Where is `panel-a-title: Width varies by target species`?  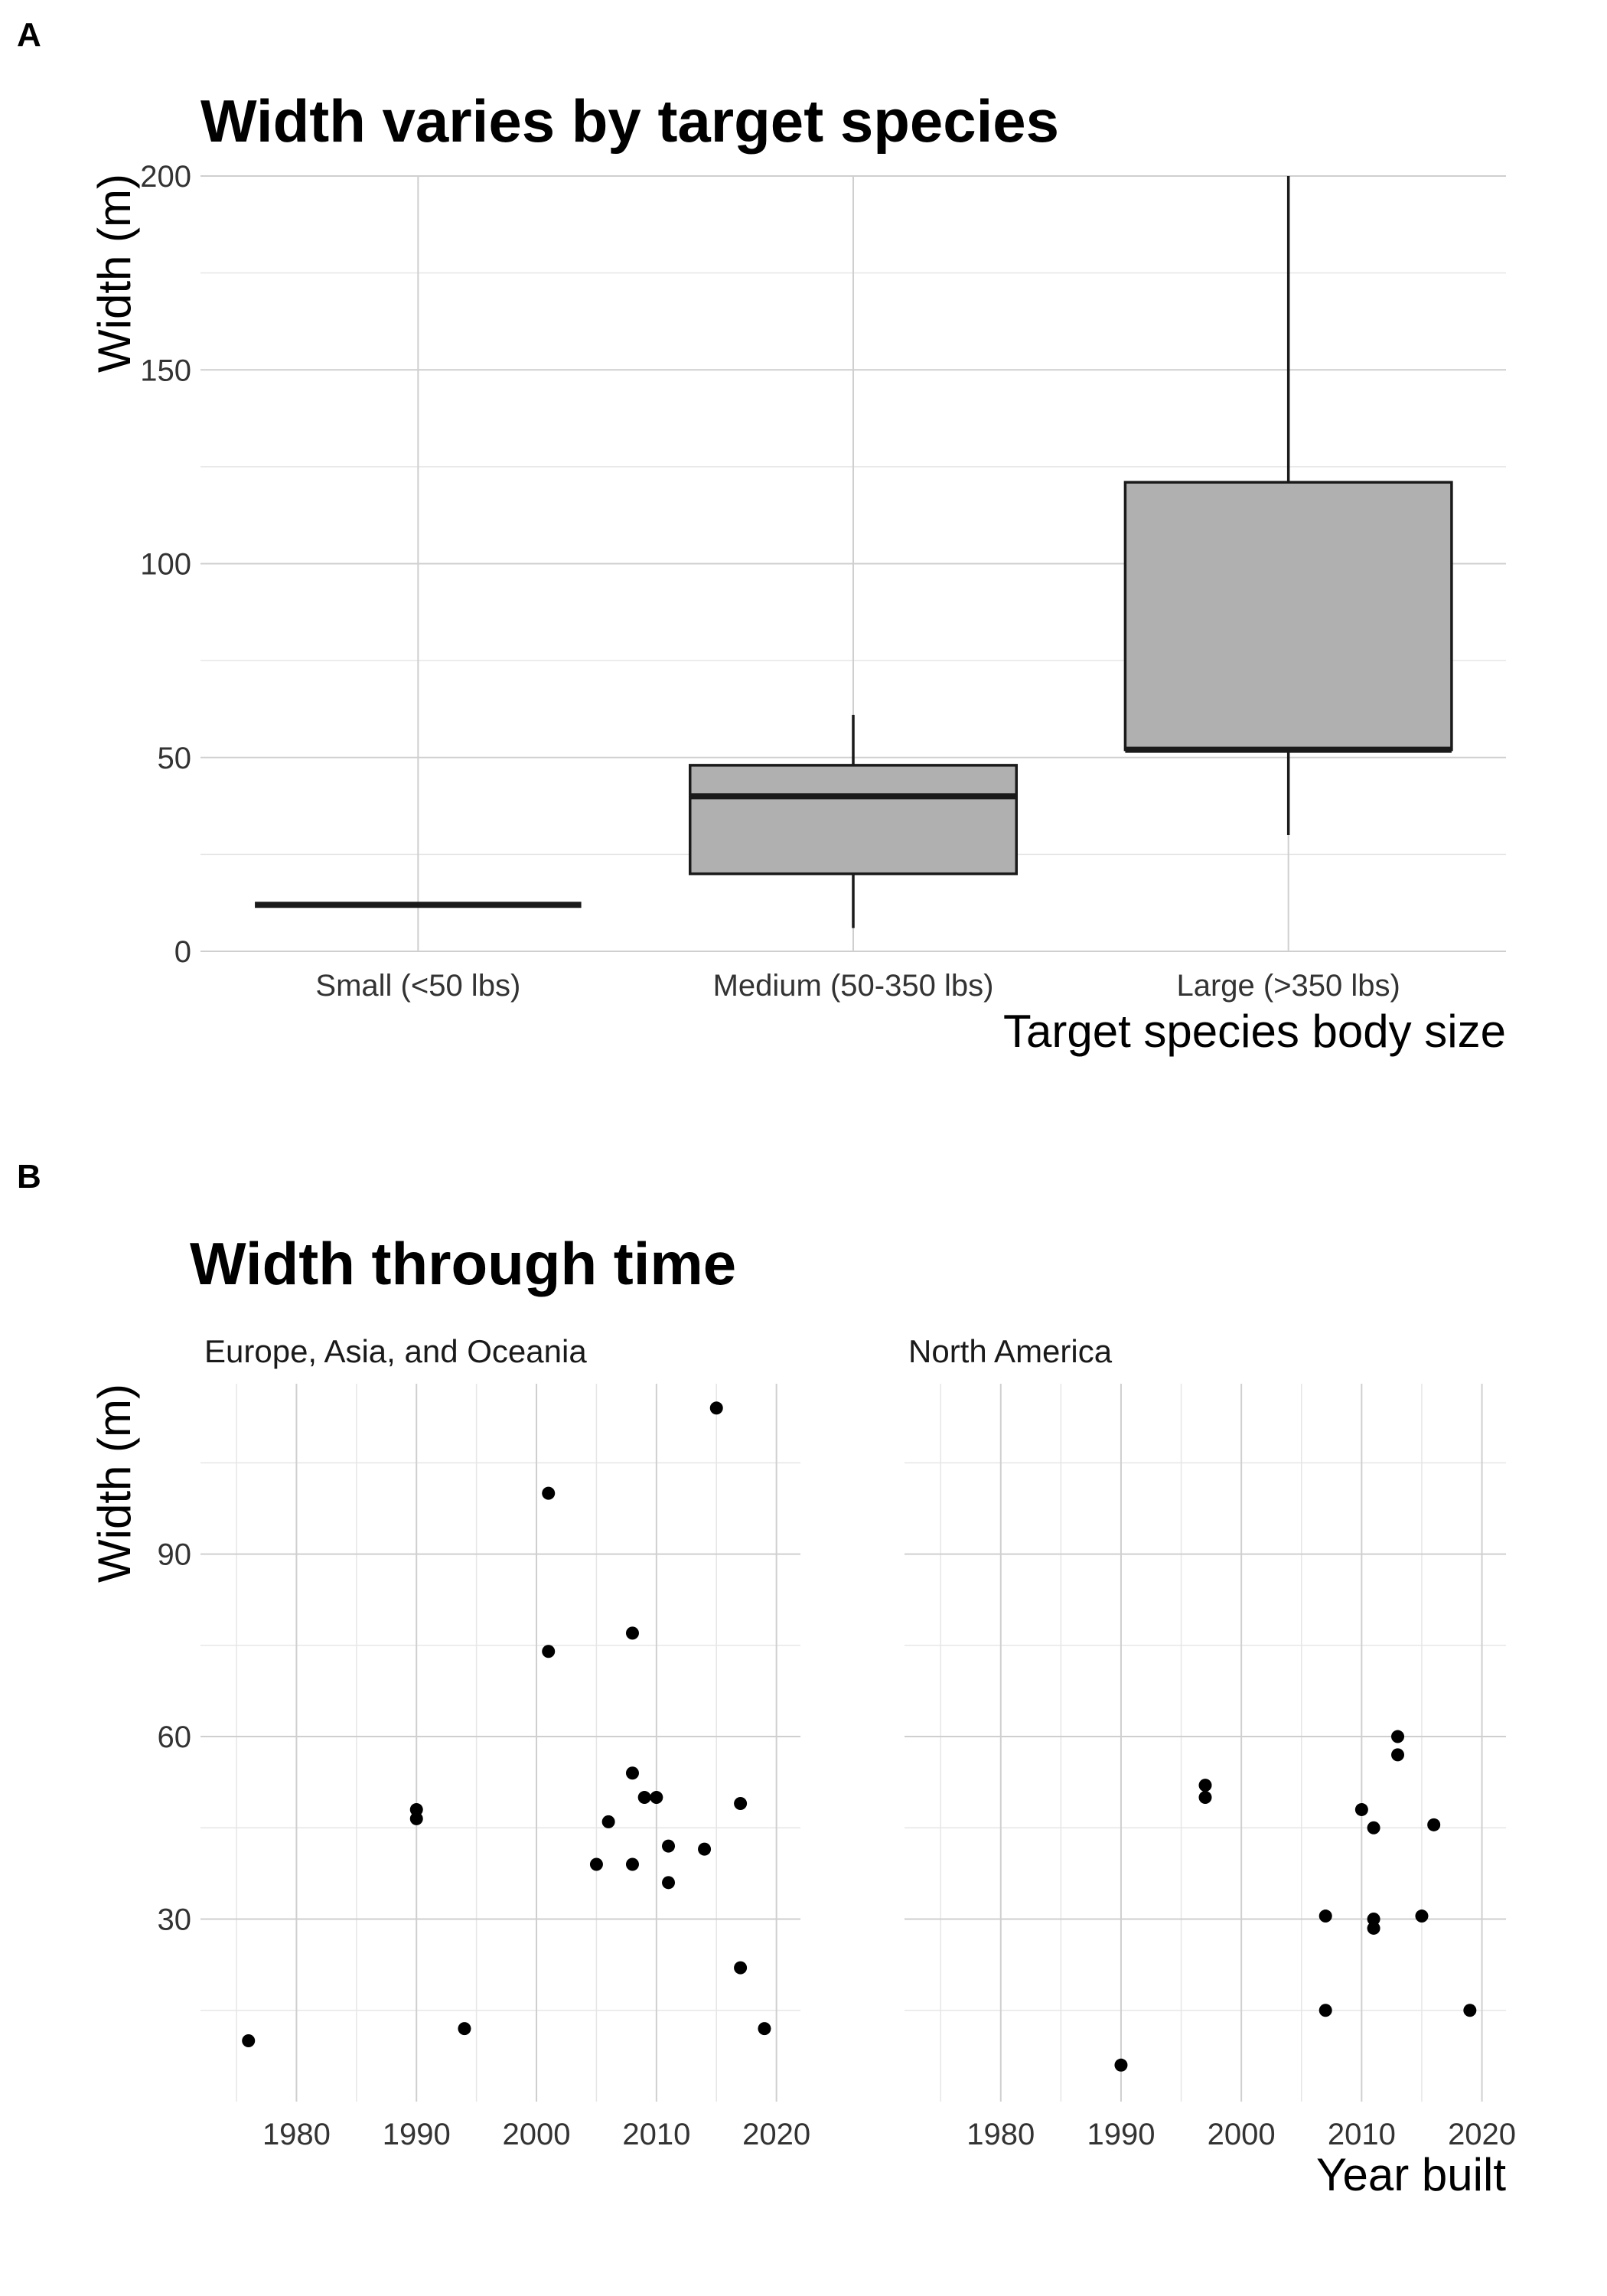 panel-a-title: Width varies by target species is located at coordinates (629, 121).